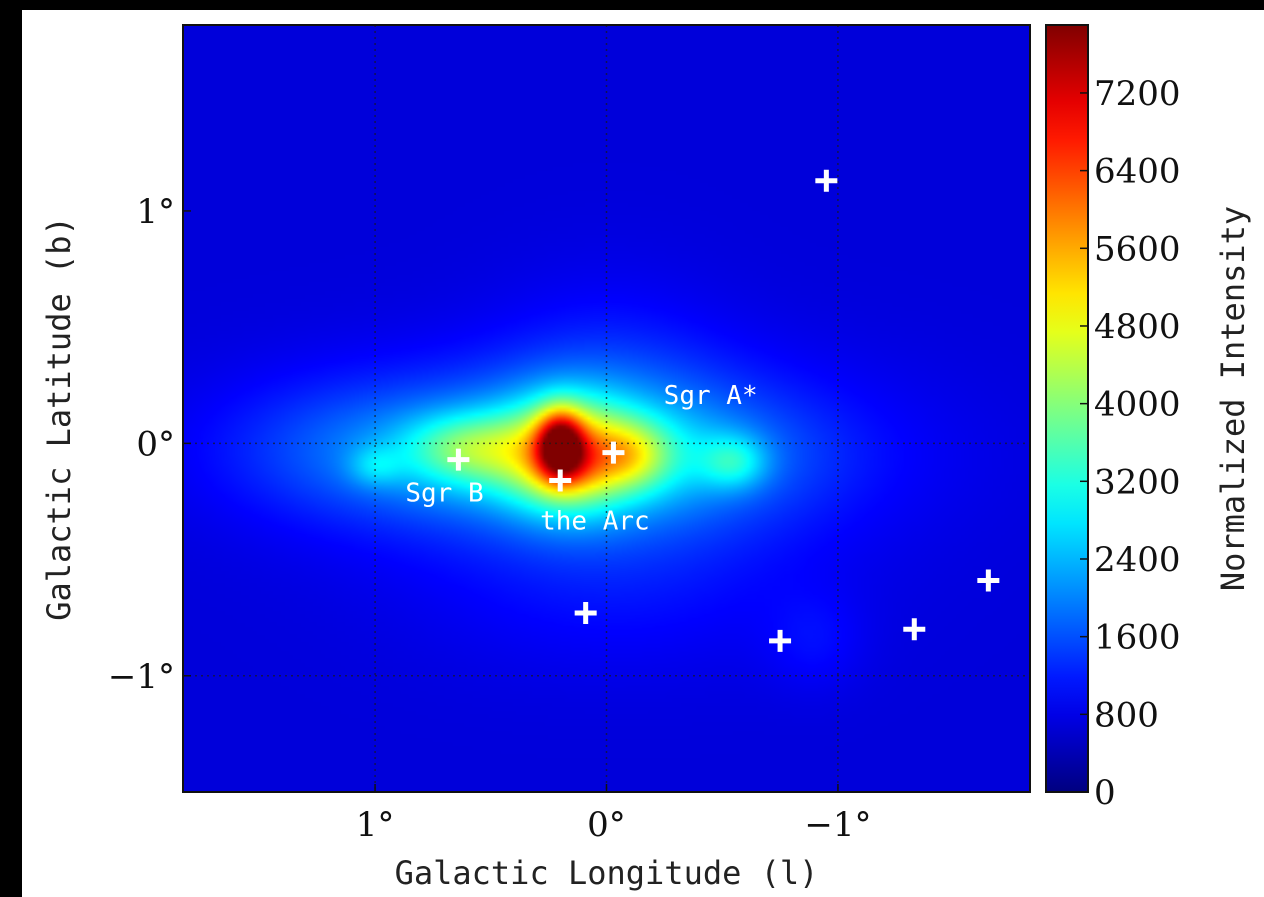 This screenshot has width=1264, height=897. Describe the element at coordinates (1137, 172) in the screenshot. I see `colorbar-tick-label: 6400` at that location.